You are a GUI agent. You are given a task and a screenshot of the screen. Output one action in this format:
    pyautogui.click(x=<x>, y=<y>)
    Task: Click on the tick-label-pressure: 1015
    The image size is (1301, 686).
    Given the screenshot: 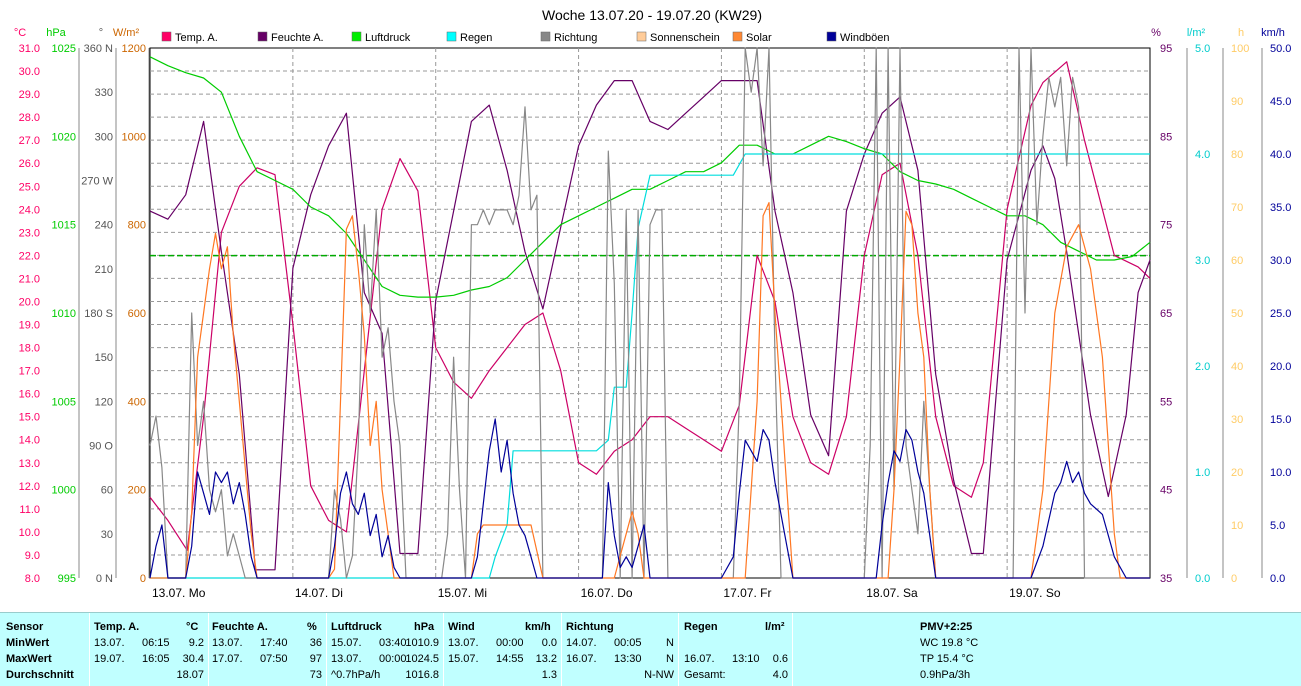 What is the action you would take?
    pyautogui.click(x=64, y=226)
    